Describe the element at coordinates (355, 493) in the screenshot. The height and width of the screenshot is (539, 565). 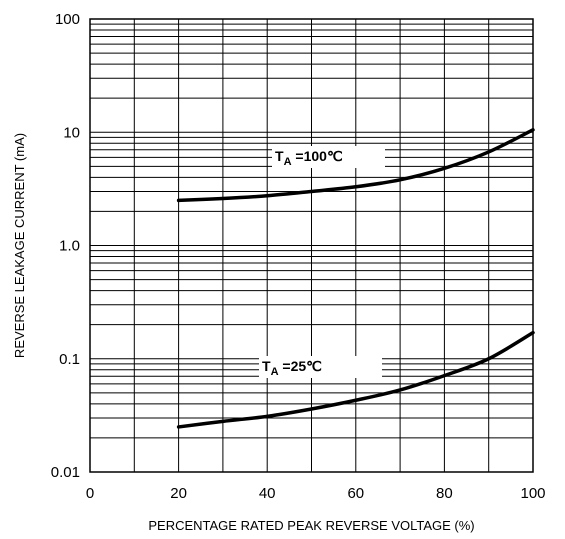
I see `x-tick-label: 60` at that location.